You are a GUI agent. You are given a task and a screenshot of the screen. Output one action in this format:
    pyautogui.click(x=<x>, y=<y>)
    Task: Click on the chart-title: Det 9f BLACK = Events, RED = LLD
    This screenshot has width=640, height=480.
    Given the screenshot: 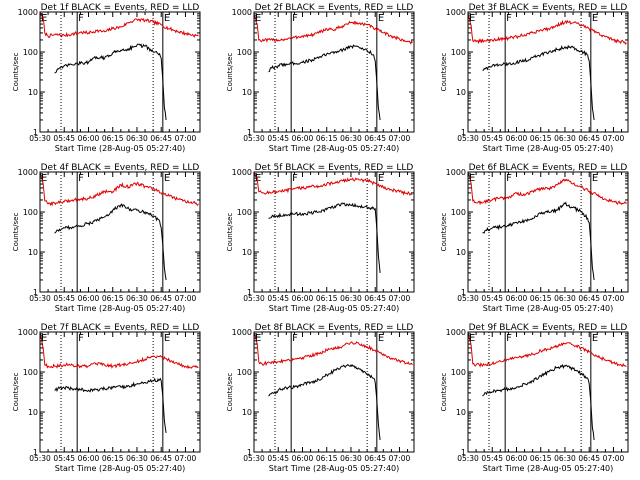 What is the action you would take?
    pyautogui.click(x=548, y=328)
    